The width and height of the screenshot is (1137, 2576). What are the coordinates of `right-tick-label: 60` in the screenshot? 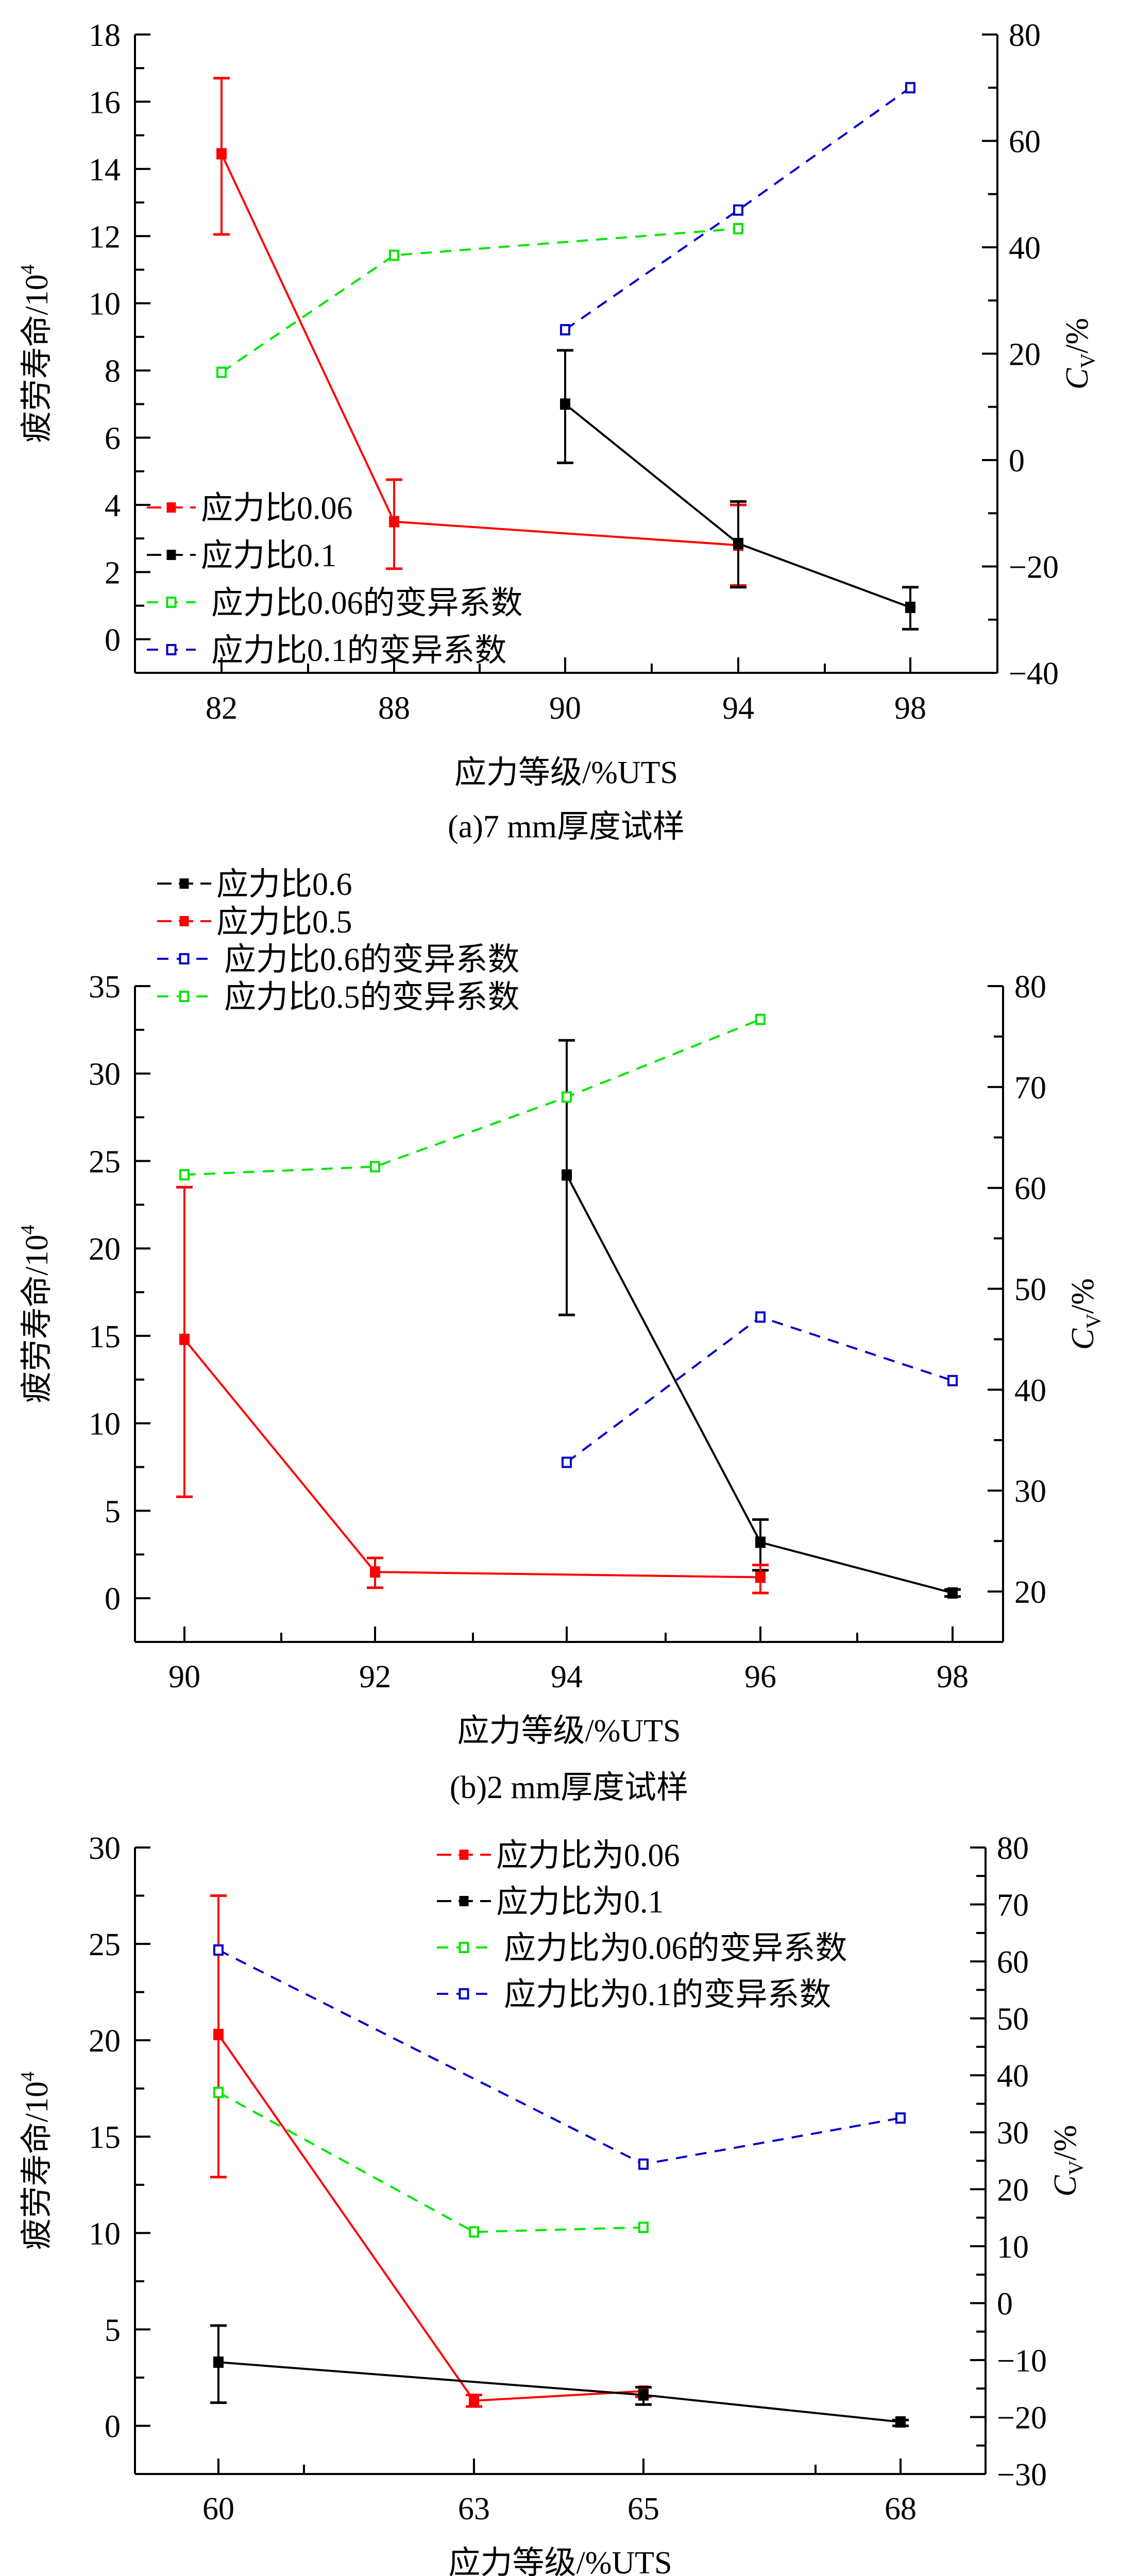 It's located at (1030, 1189).